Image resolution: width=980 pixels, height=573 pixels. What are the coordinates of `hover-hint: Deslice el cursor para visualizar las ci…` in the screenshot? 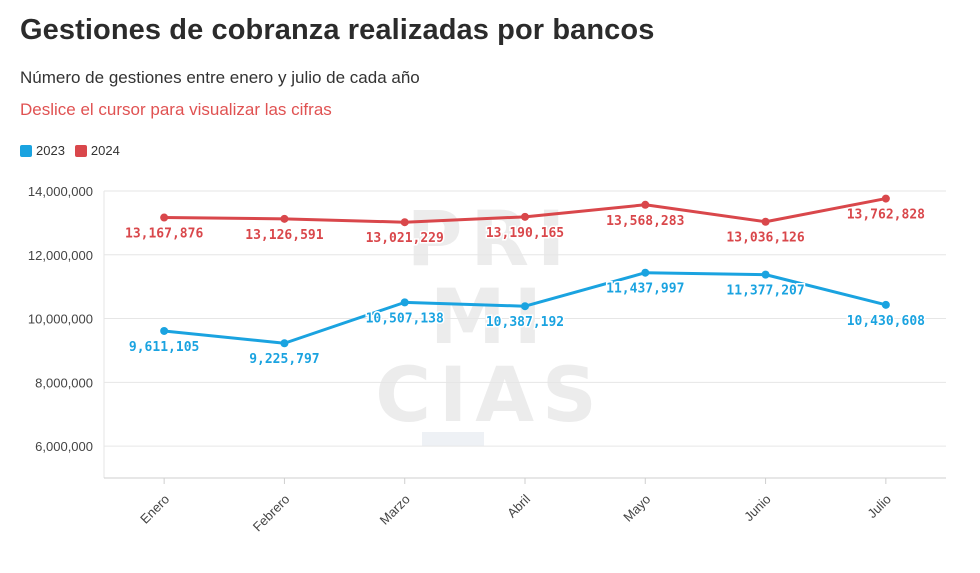 It's located at (176, 109).